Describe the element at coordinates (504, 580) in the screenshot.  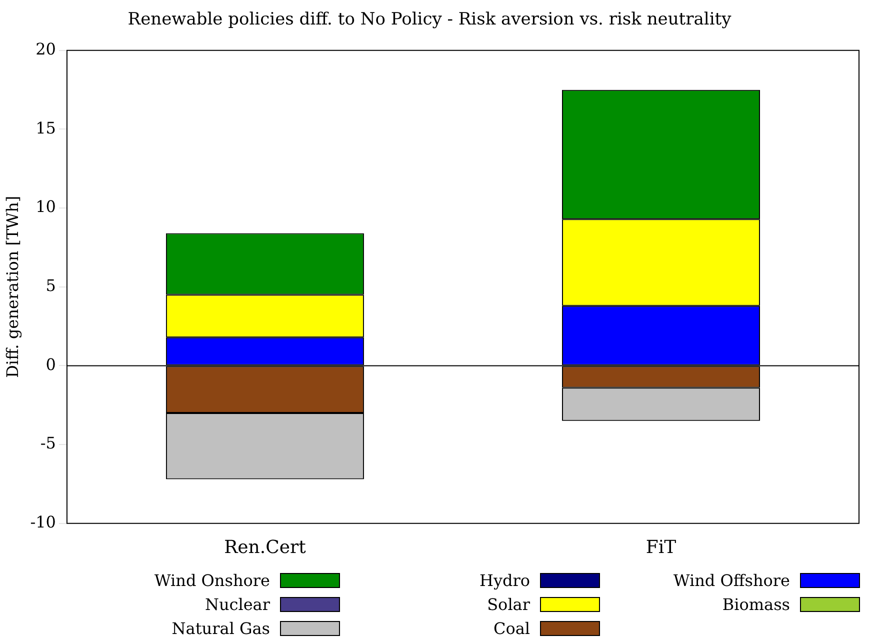
I see `legend-label: Hydro` at that location.